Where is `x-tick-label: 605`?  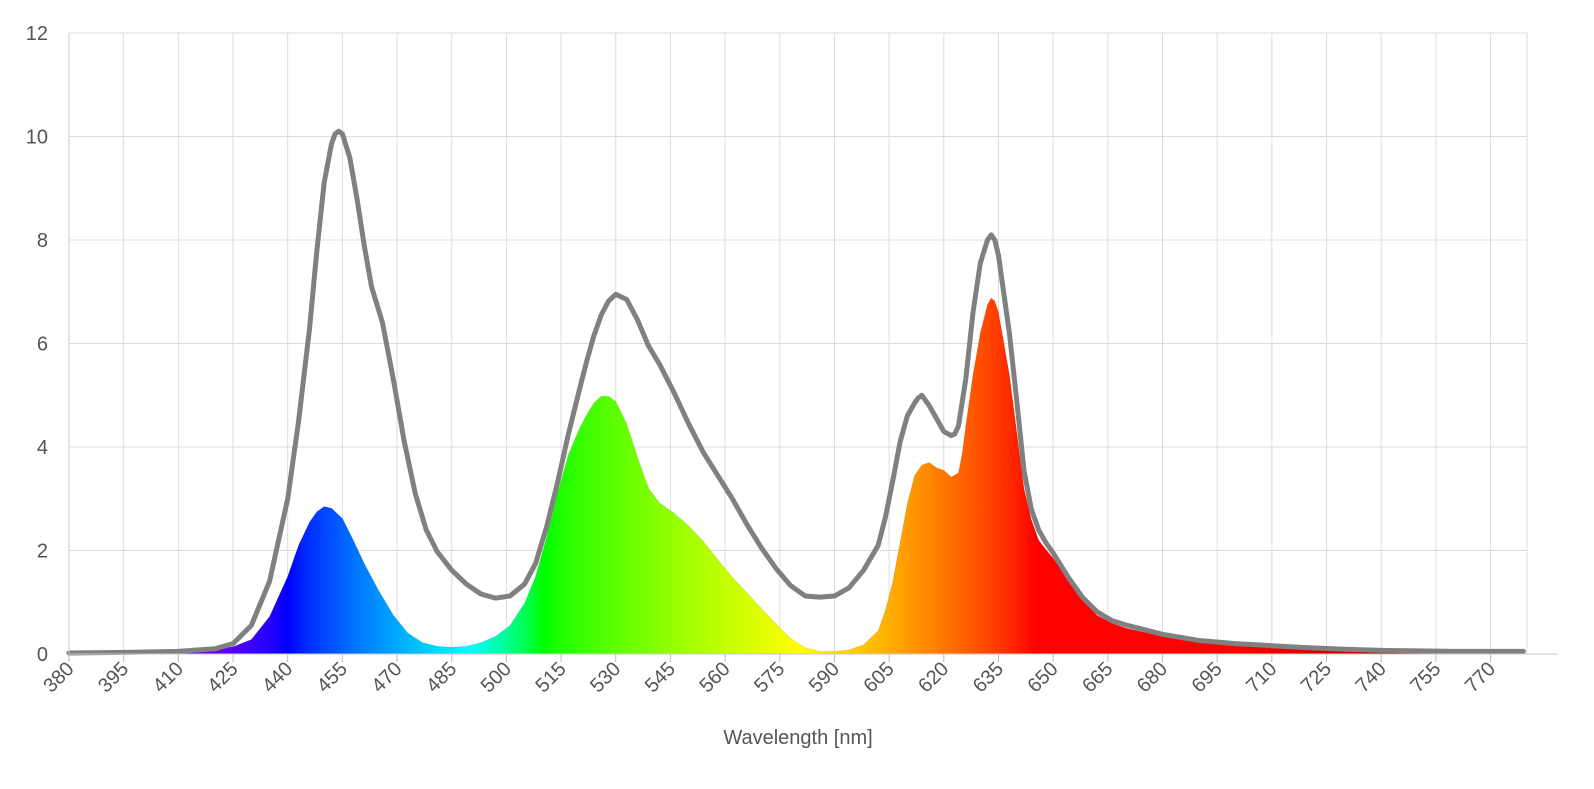 x-tick-label: 605 is located at coordinates (879, 677).